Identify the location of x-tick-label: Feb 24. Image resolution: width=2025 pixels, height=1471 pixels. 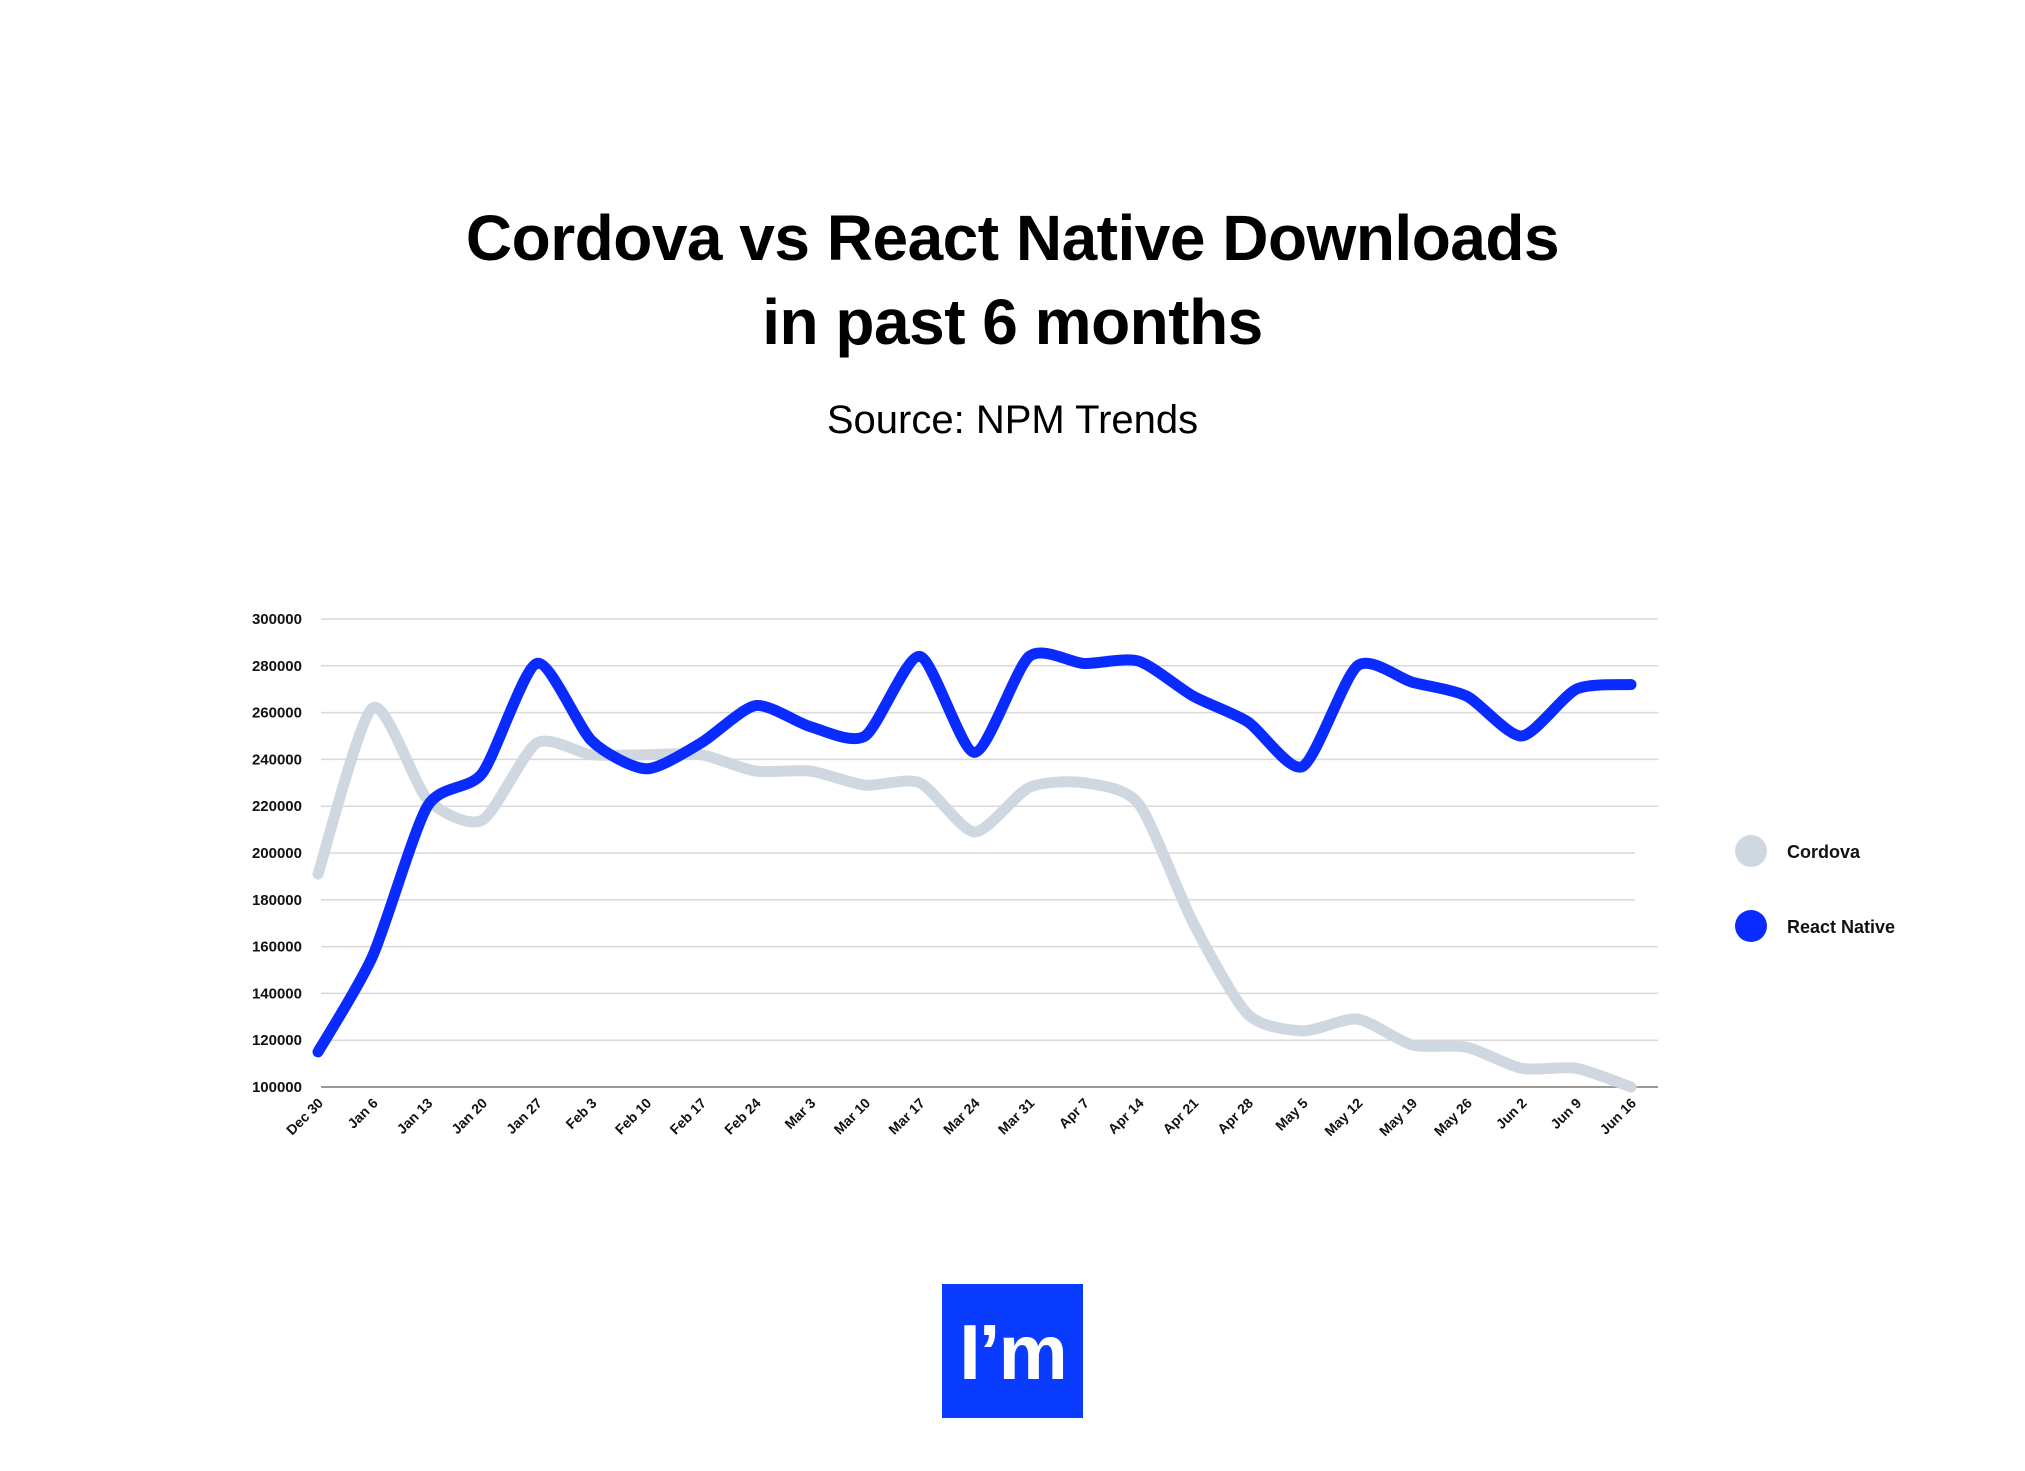
(742, 1116).